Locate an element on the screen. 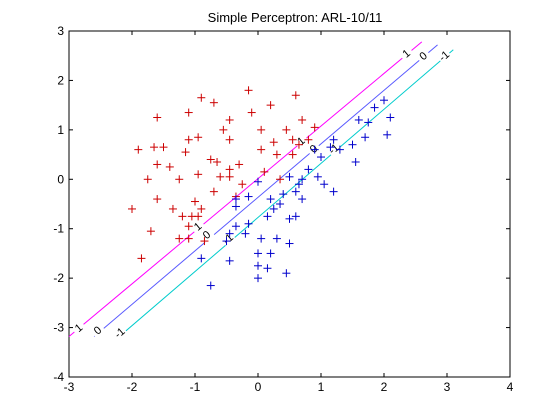  y-tick-label: 1 is located at coordinates (60, 130).